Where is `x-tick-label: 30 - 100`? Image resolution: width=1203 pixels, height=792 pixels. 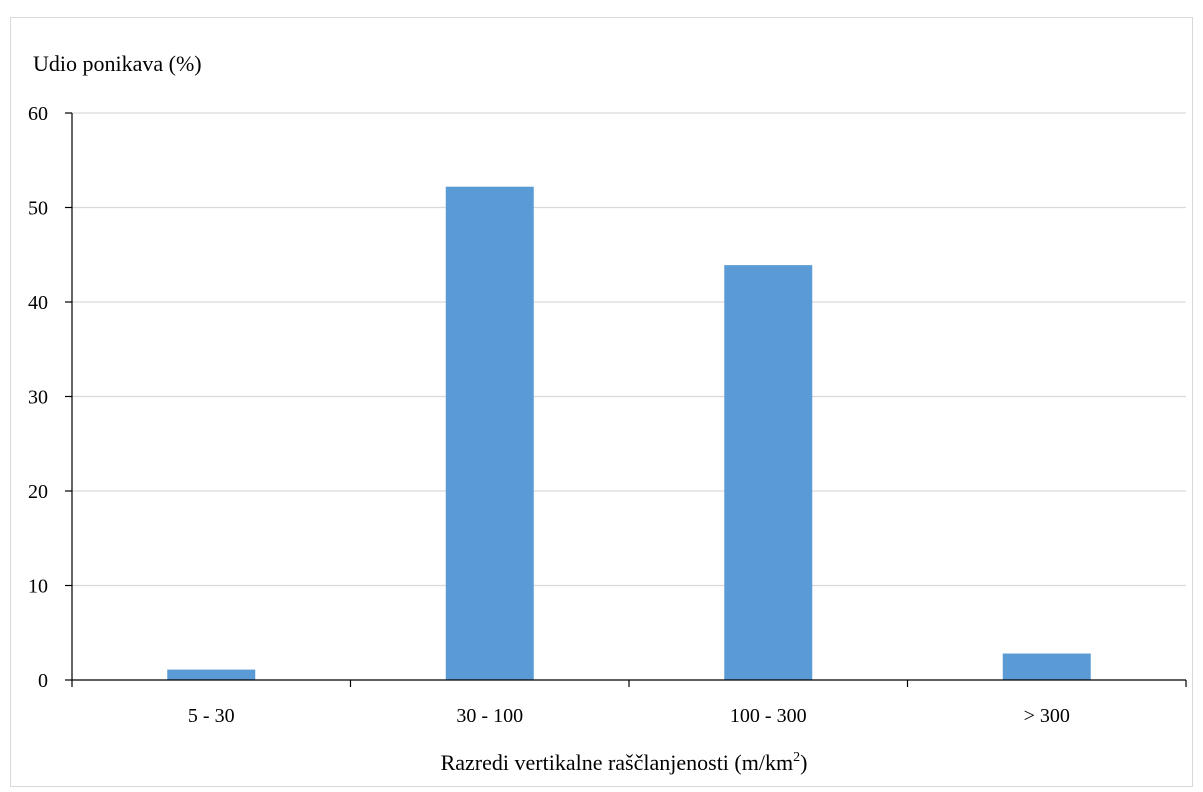
x-tick-label: 30 - 100 is located at coordinates (489, 716).